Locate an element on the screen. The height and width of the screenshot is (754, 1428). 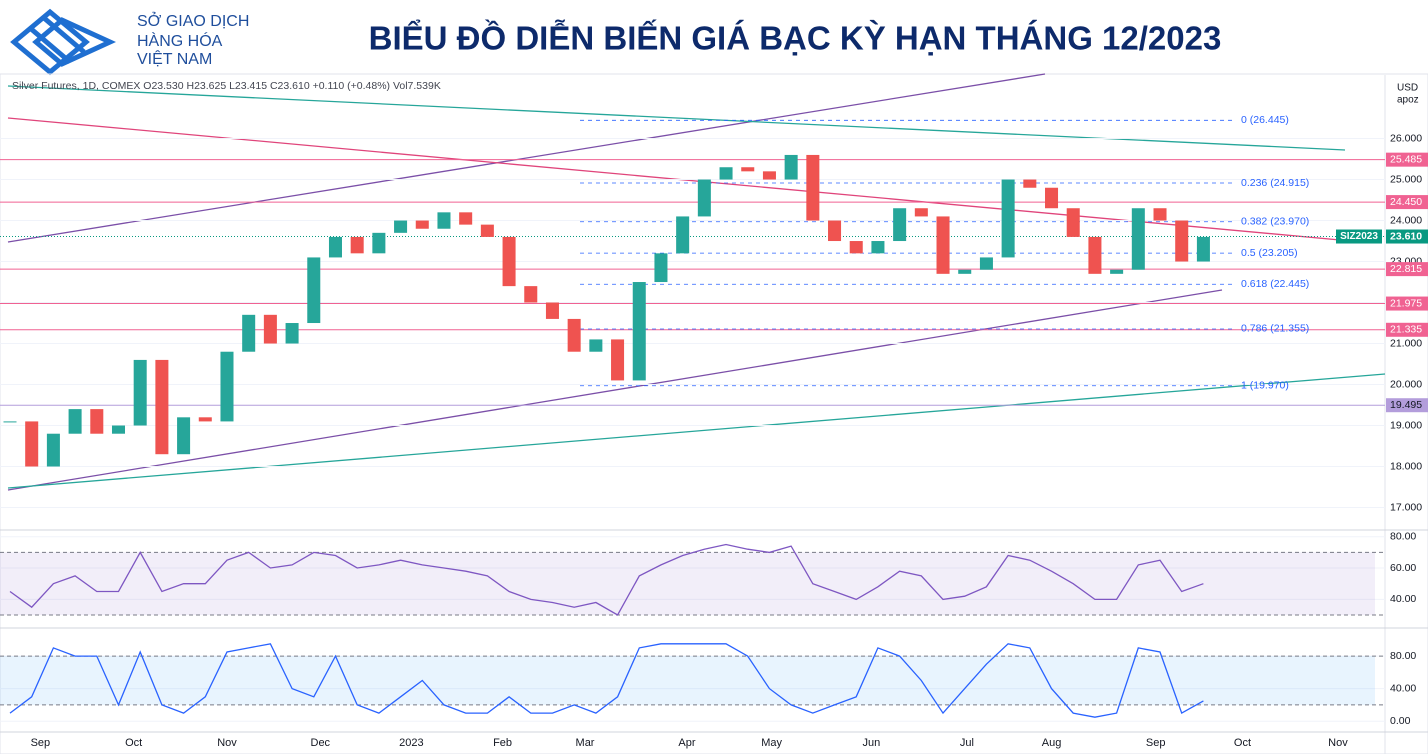
x-tick-label: Dec is located at coordinates (321, 743).